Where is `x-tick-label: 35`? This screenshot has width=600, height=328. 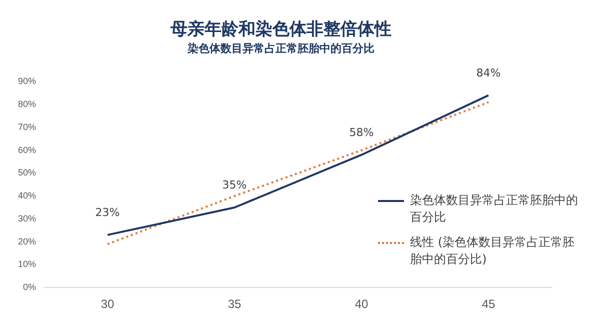 x-tick-label: 35 is located at coordinates (235, 304).